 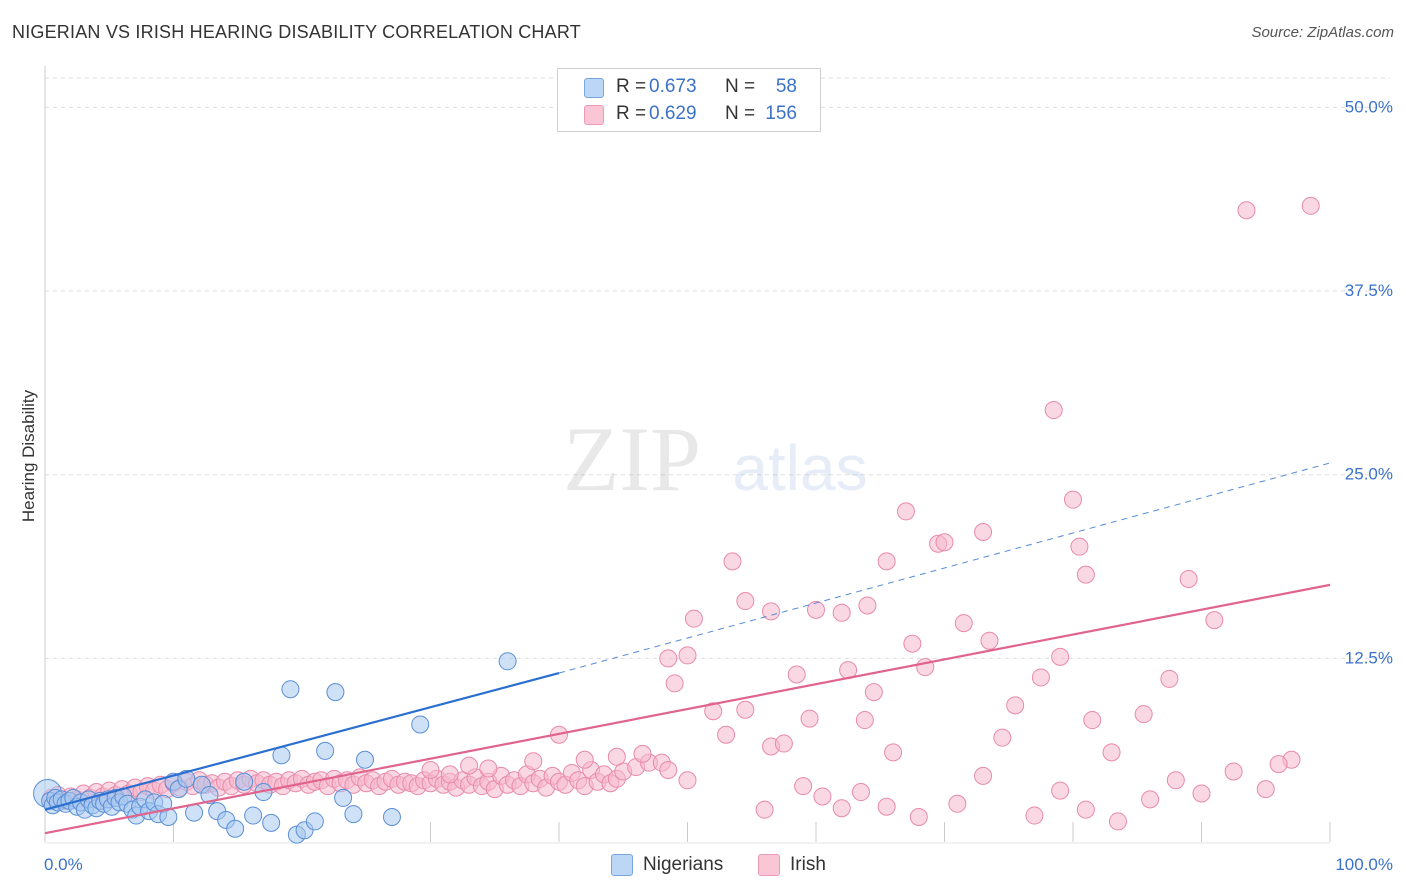 I want to click on legend-r-value: 0.629, so click(x=673, y=113).